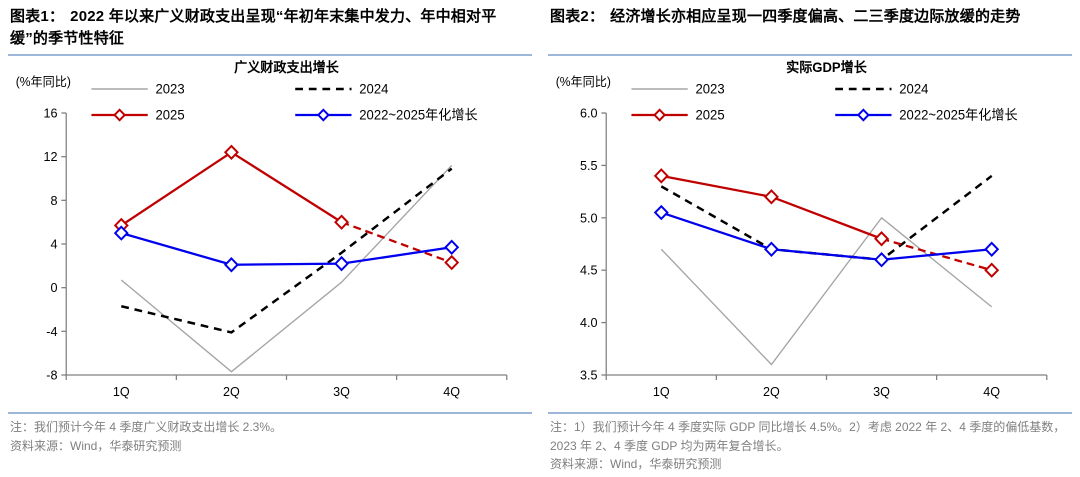 The image size is (1080, 477). I want to click on chart-title: 实际GDP增长, so click(826, 67).